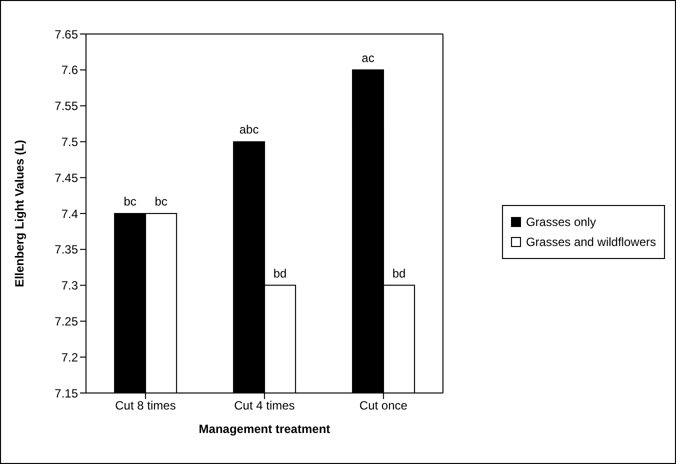  I want to click on legend-label: Grasses and wildflowers, so click(590, 242).